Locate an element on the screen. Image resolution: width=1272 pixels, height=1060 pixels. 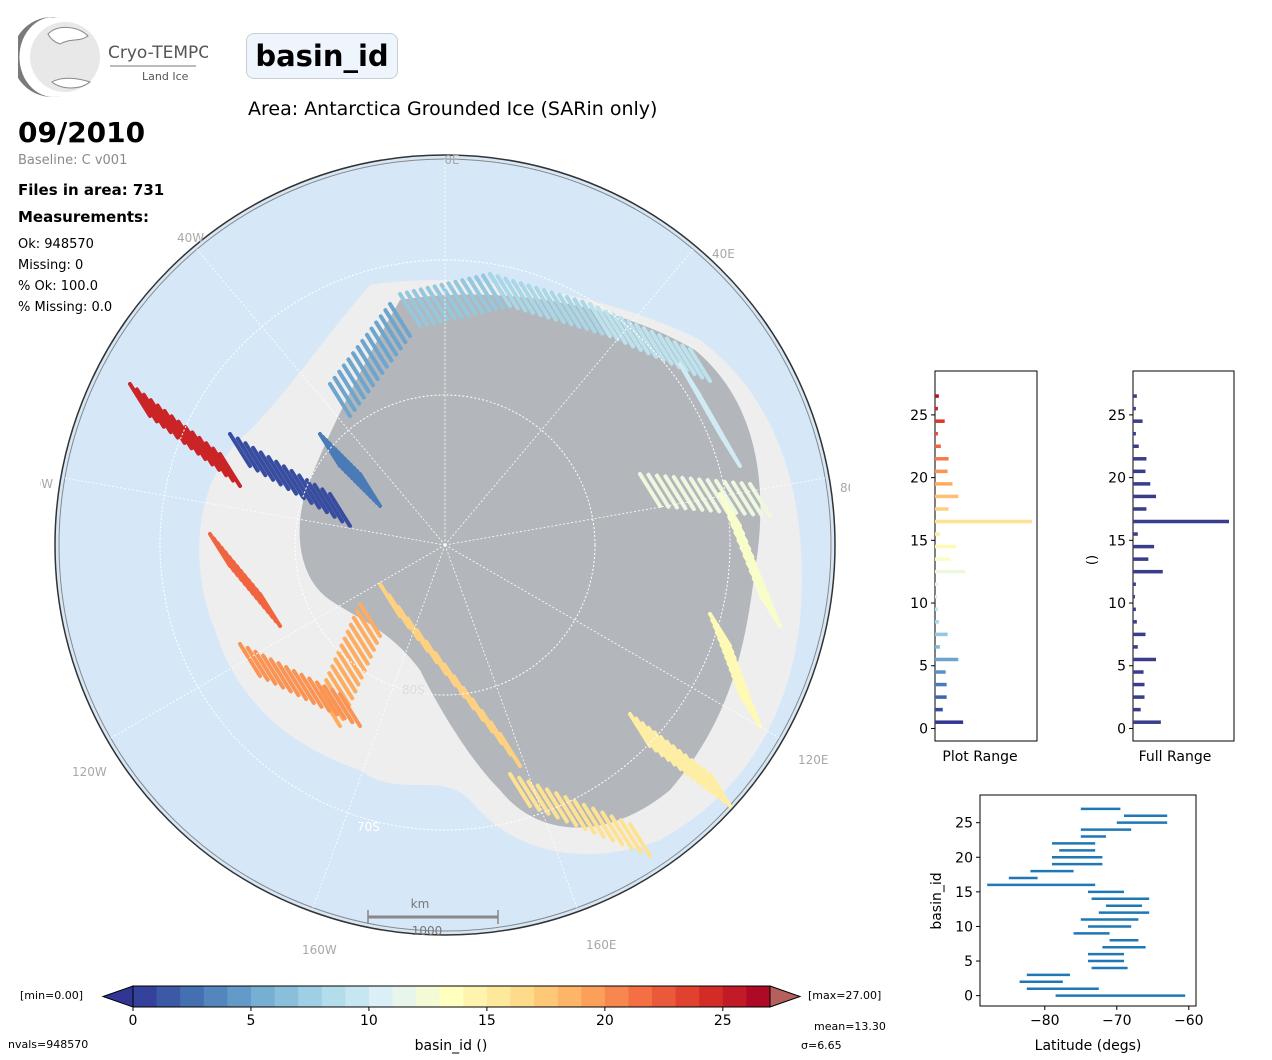
colorbar-xlabel: basin_id () is located at coordinates (451, 1046).